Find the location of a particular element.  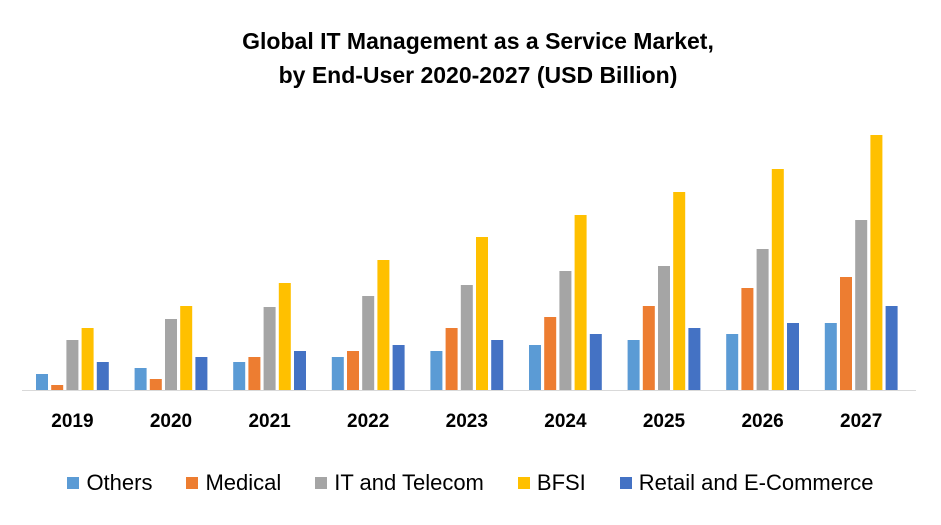

x-tick-label-2021: 2021 is located at coordinates (269, 421).